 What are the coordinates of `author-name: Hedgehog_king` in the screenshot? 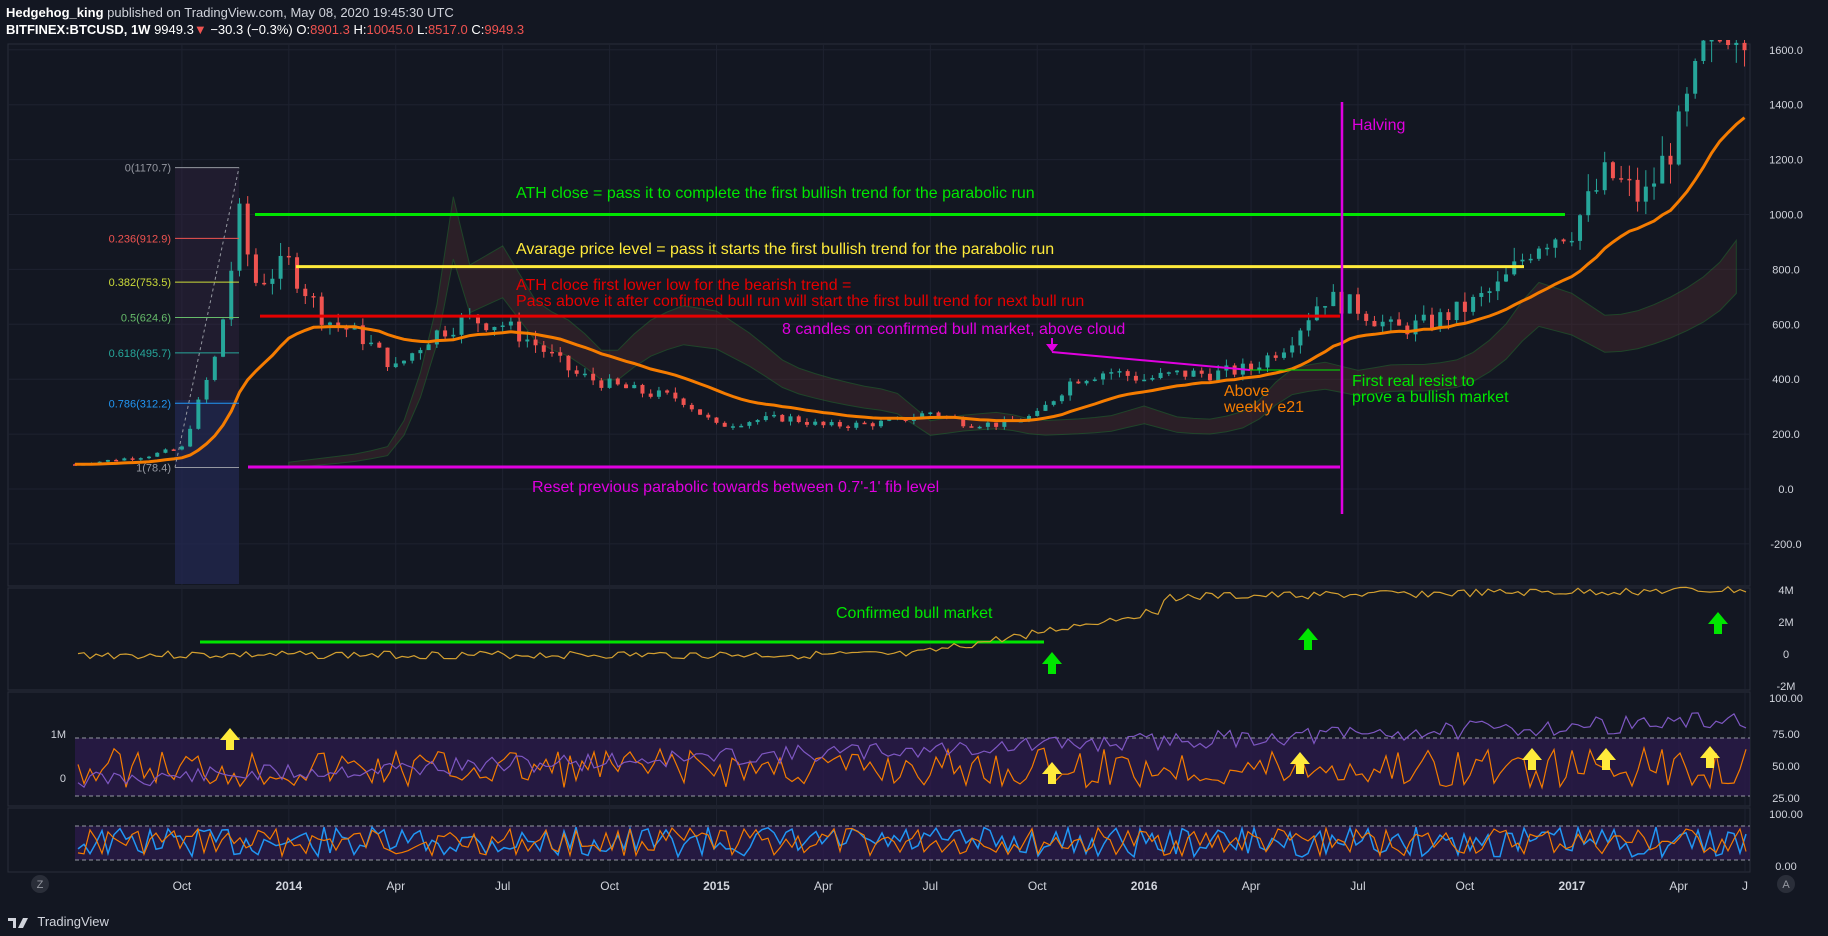 It's located at (55, 12).